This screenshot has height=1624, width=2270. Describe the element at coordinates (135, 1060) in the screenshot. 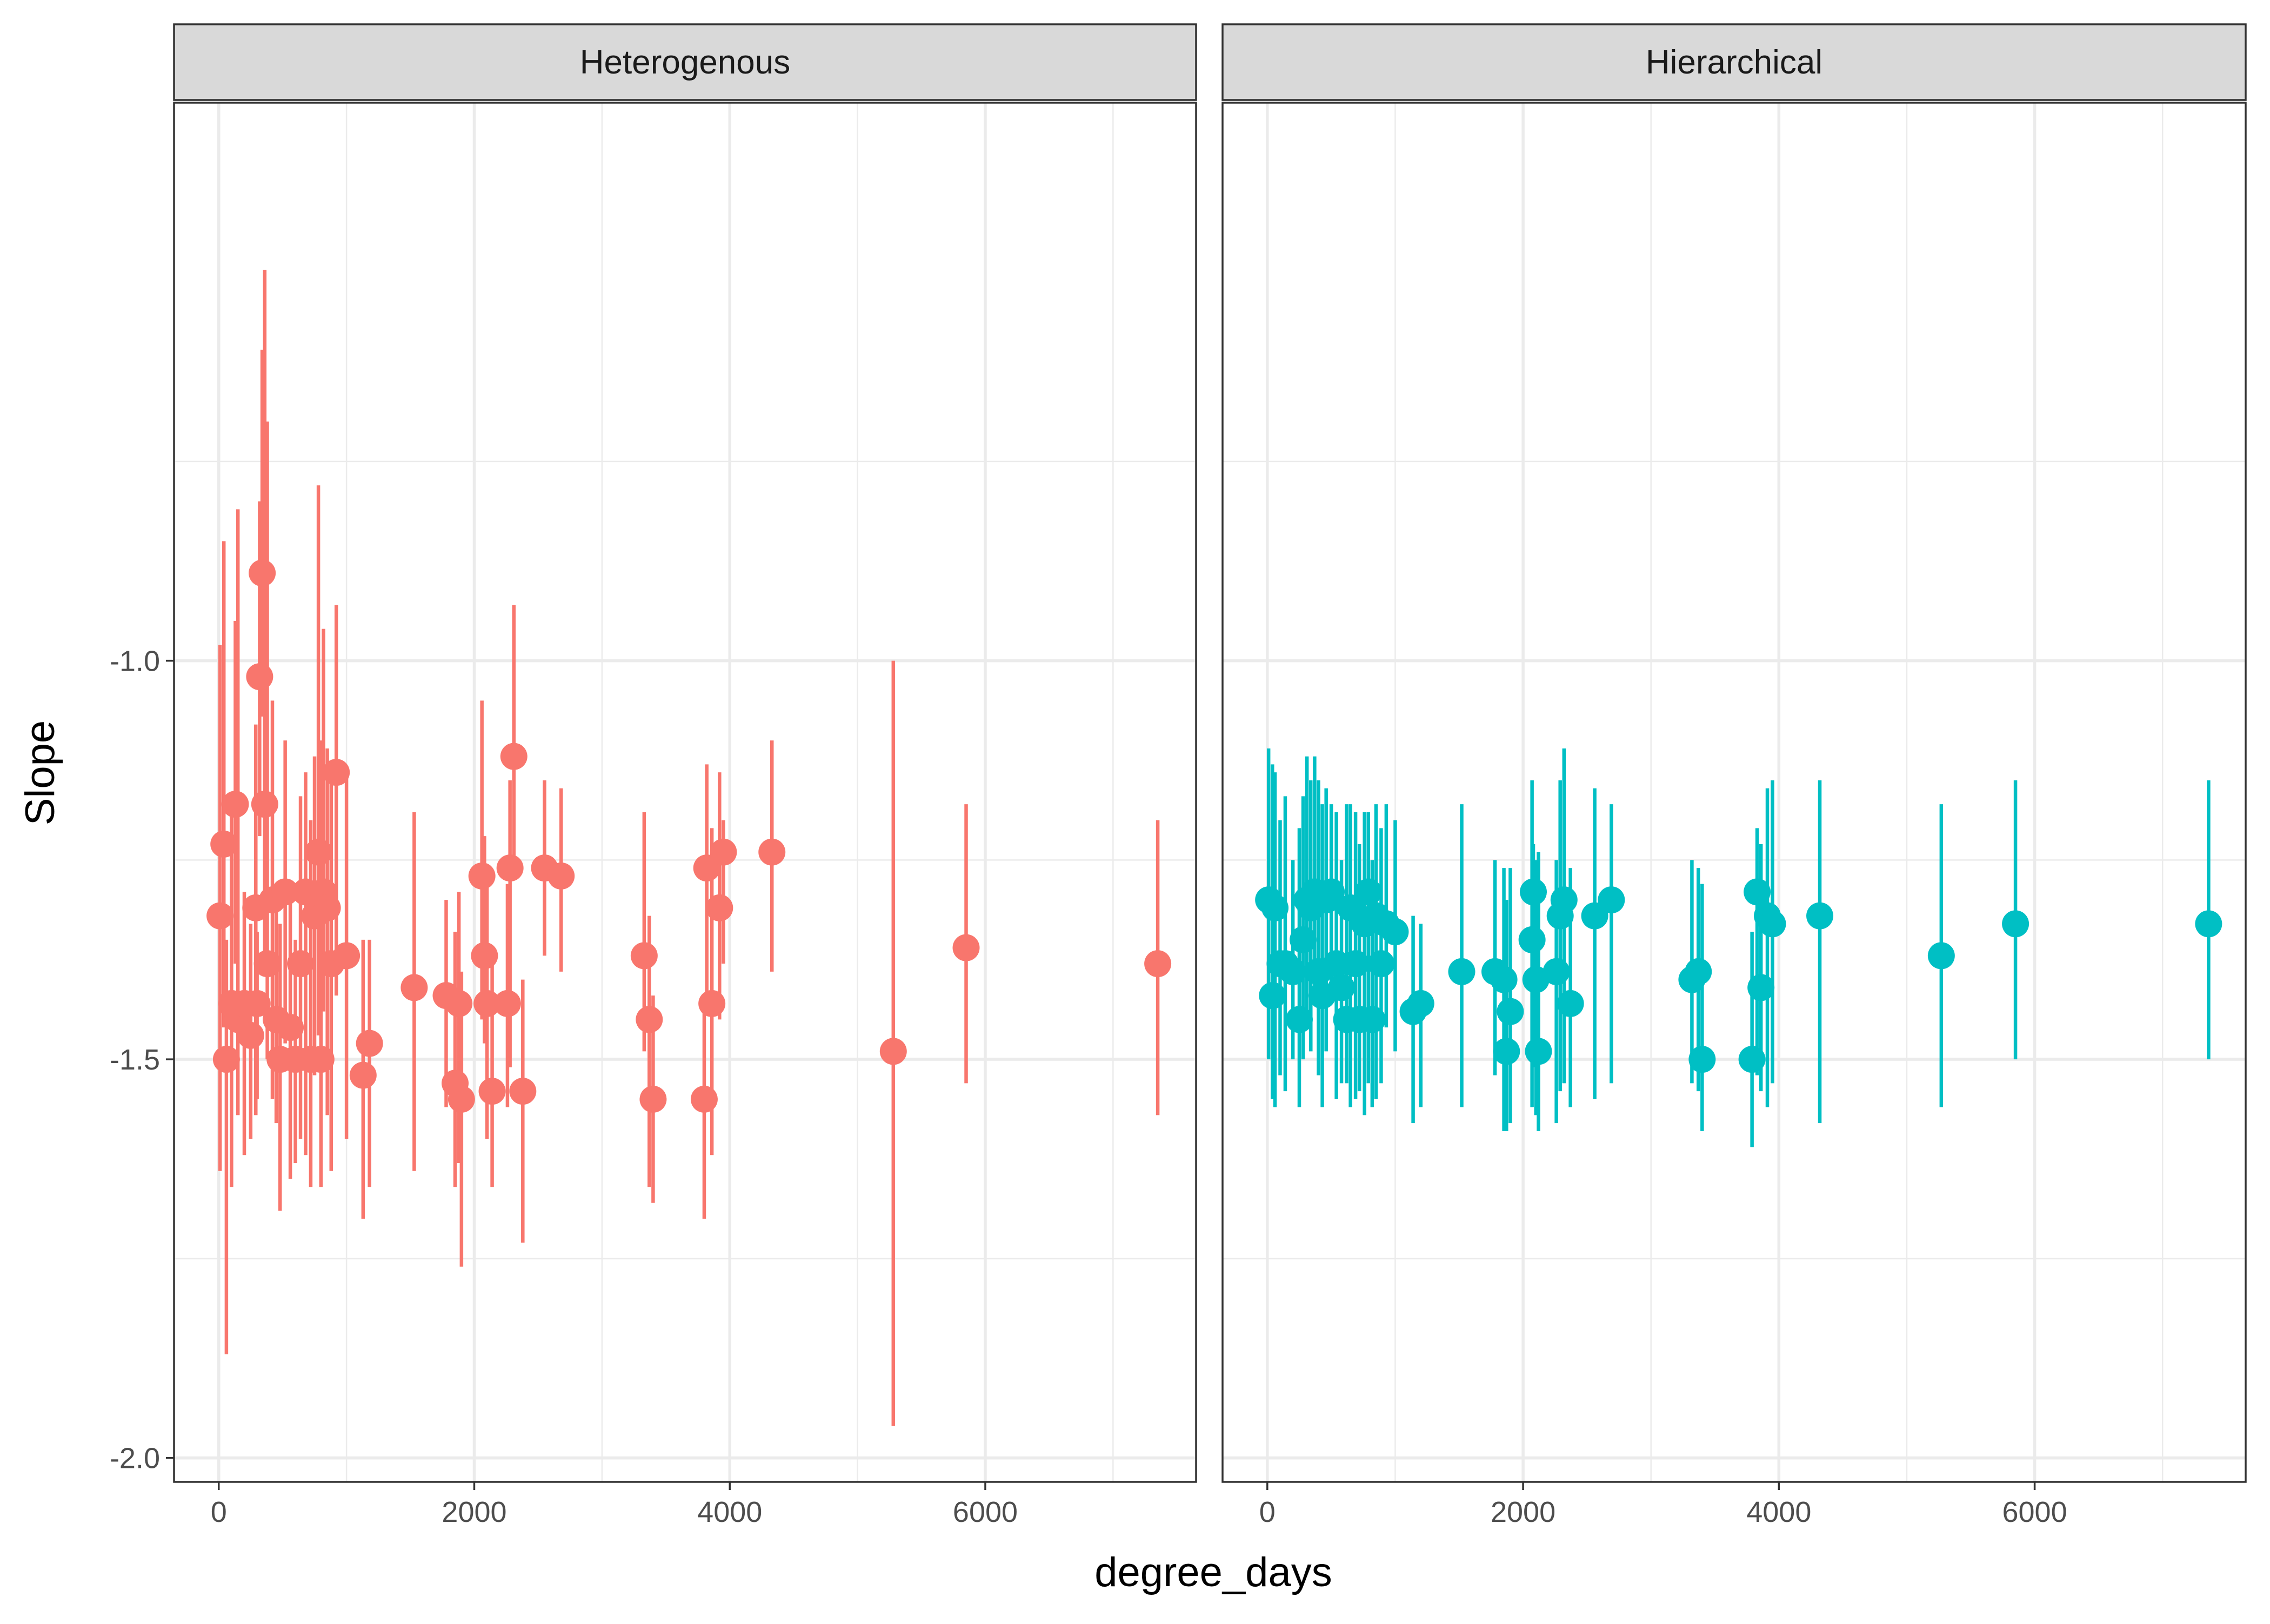

I see `y-tick-label: -1.5` at that location.